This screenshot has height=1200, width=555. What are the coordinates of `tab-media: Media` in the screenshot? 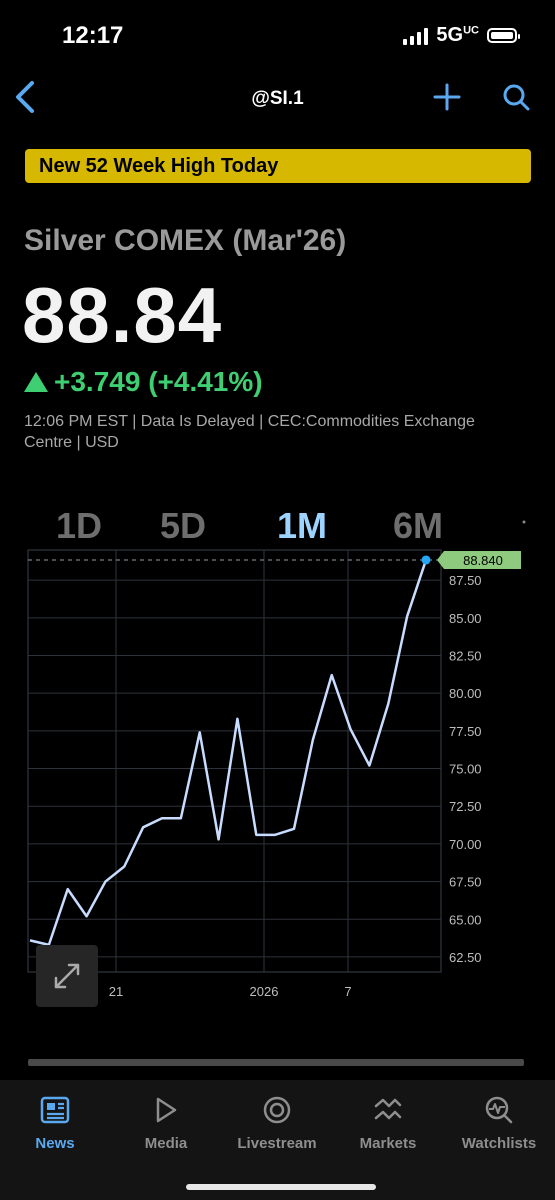 It's located at (166, 1123).